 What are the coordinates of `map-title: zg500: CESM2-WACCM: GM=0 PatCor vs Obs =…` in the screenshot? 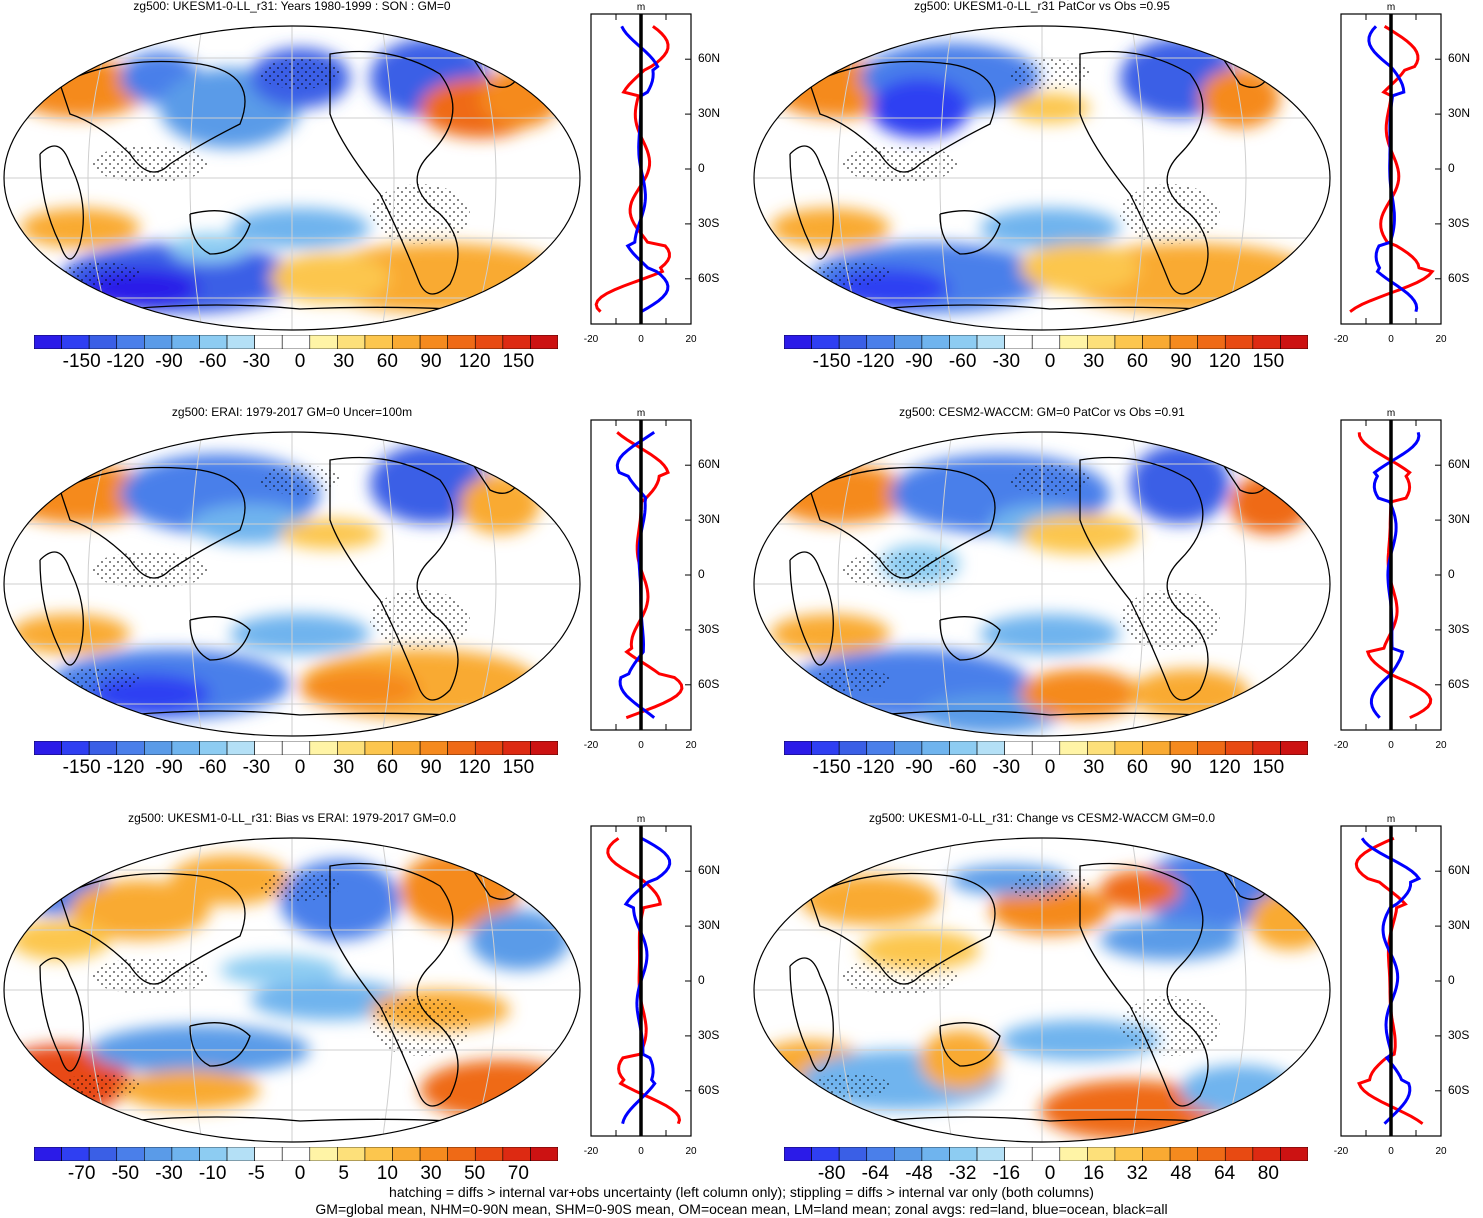 It's located at (1042, 412).